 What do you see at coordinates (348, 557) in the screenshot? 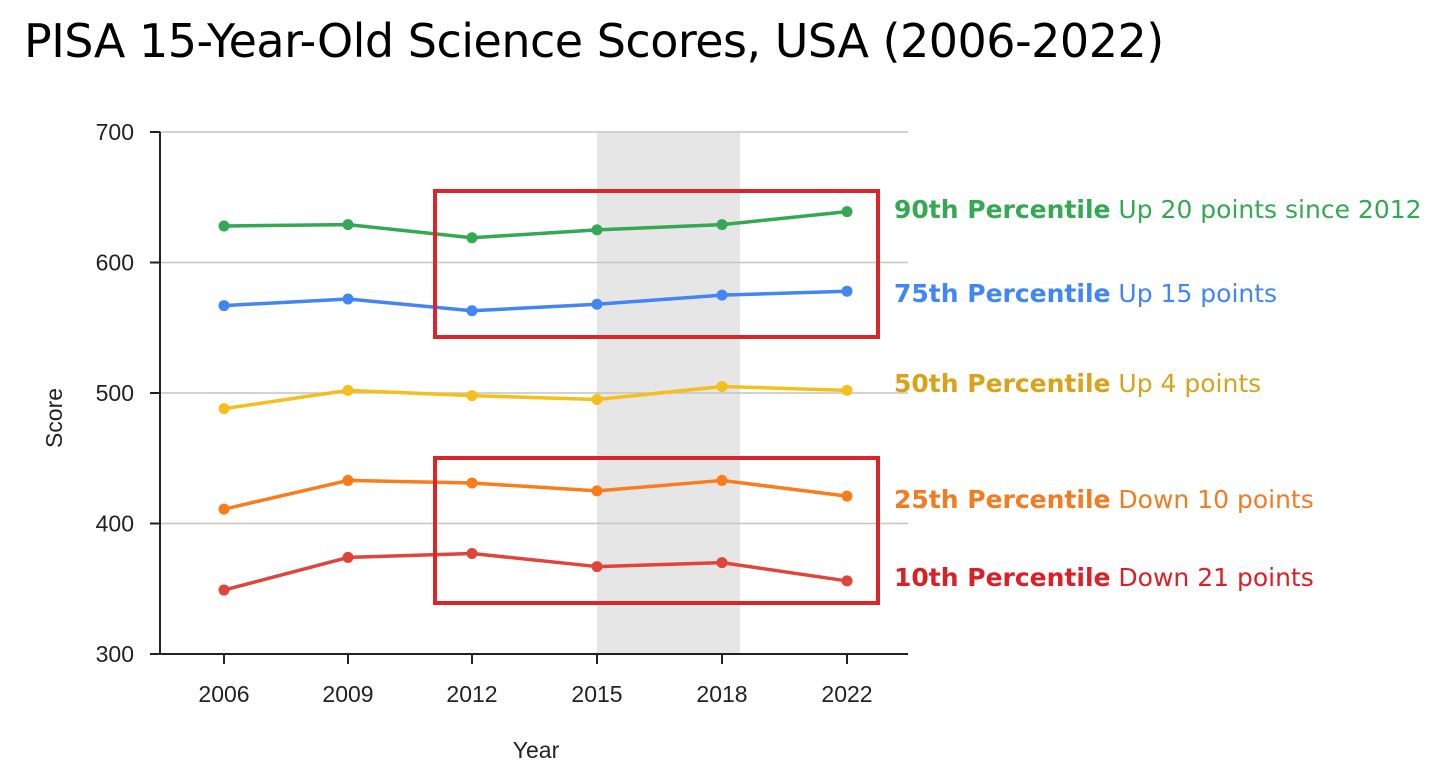
I see `data-point-4-2009` at bounding box center [348, 557].